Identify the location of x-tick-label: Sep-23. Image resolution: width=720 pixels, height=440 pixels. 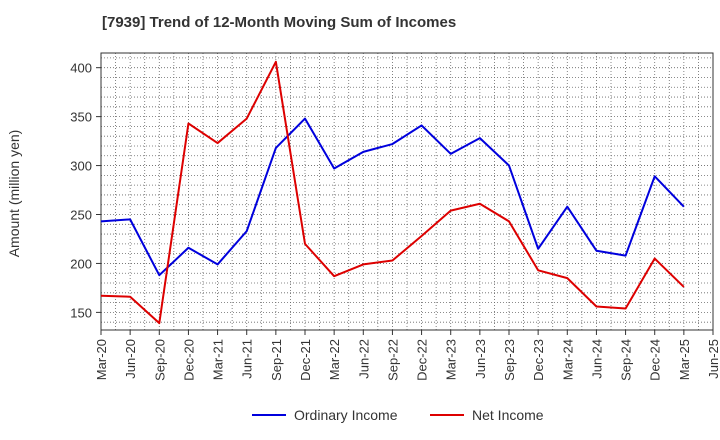
(509, 360).